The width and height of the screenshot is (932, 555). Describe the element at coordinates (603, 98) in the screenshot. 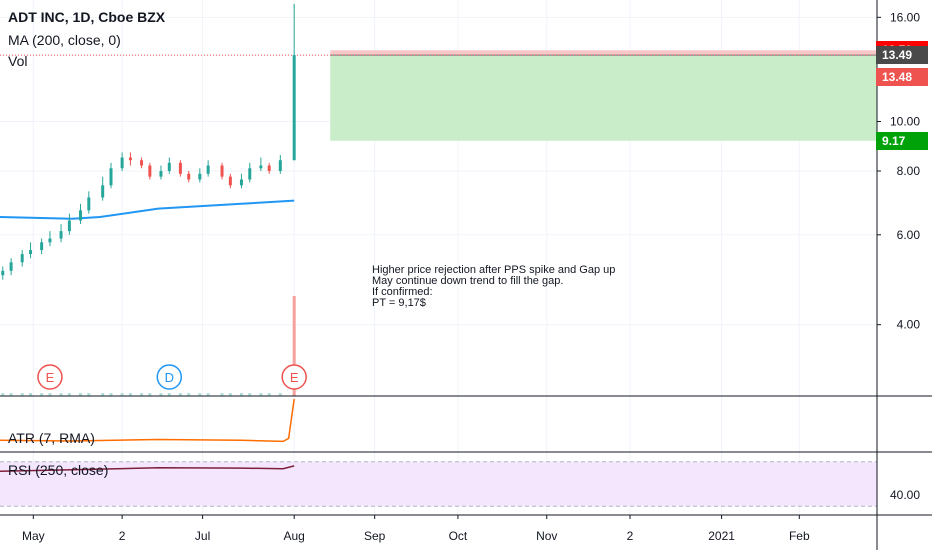

I see `profit-target-zone` at that location.